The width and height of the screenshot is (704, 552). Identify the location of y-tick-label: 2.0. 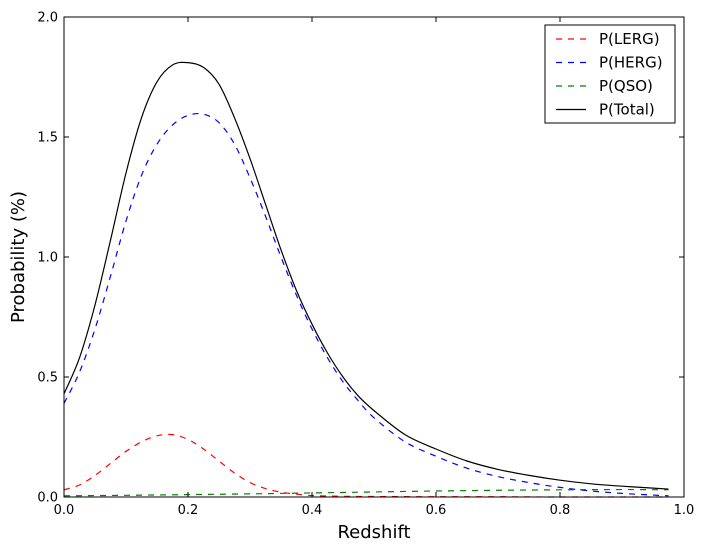
(47, 18).